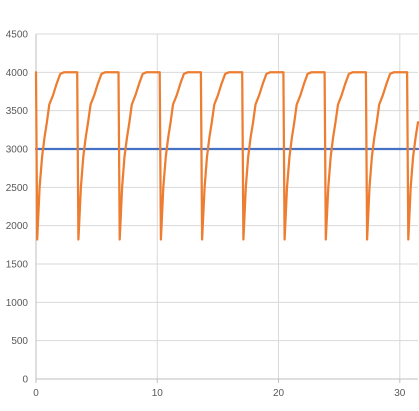 The image size is (419, 411). What do you see at coordinates (25, 380) in the screenshot?
I see `y-tick-label: 0` at bounding box center [25, 380].